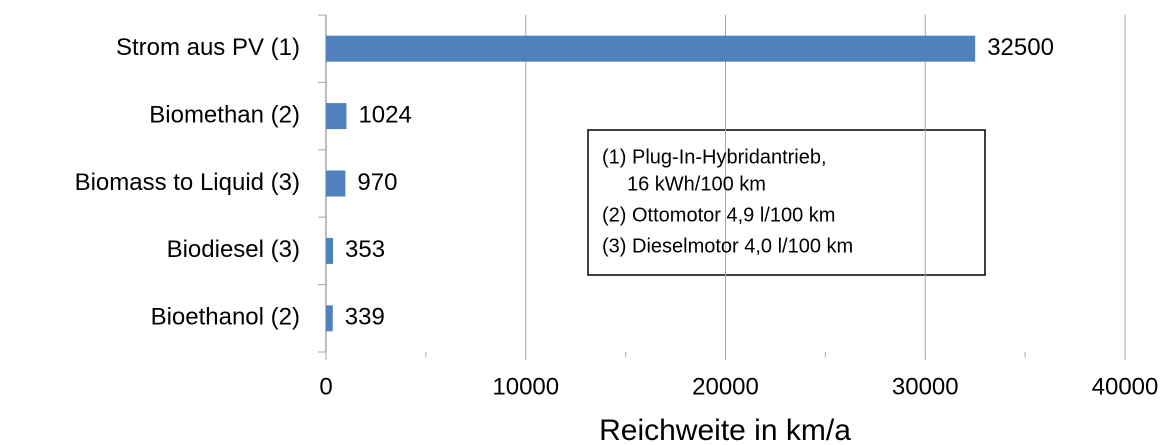 Image resolution: width=1174 pixels, height=445 pixels. What do you see at coordinates (725, 386) in the screenshot?
I see `x-tick-label: 20000` at bounding box center [725, 386].